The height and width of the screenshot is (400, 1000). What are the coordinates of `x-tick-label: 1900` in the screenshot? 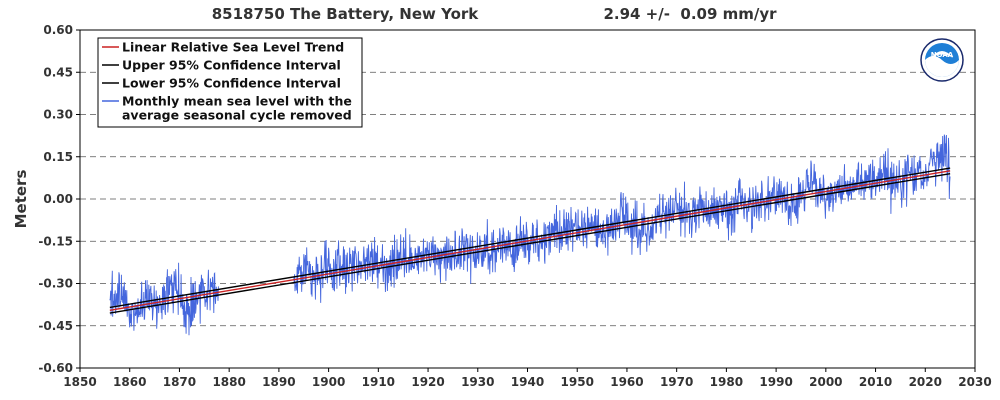 It's located at (328, 382).